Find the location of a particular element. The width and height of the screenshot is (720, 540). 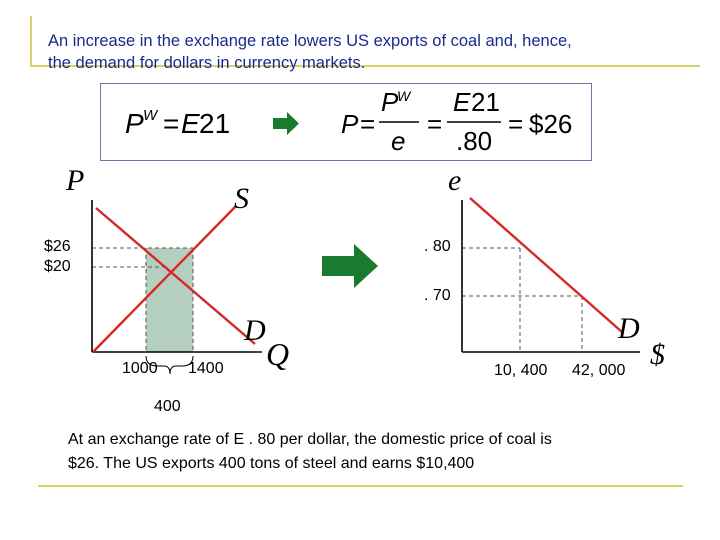

exports-brace is located at coordinates (169, 365).